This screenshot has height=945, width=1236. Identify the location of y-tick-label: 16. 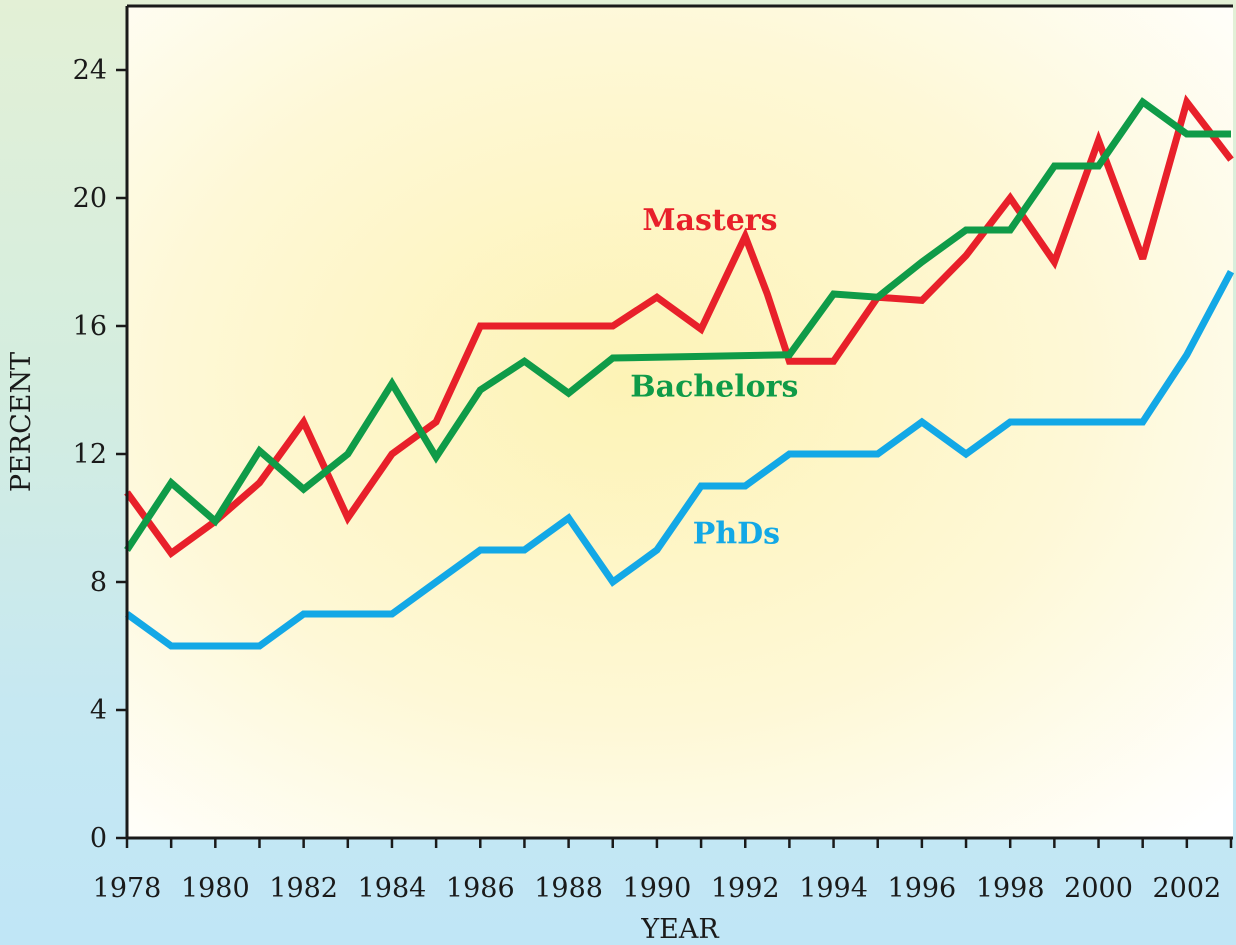
(90, 326).